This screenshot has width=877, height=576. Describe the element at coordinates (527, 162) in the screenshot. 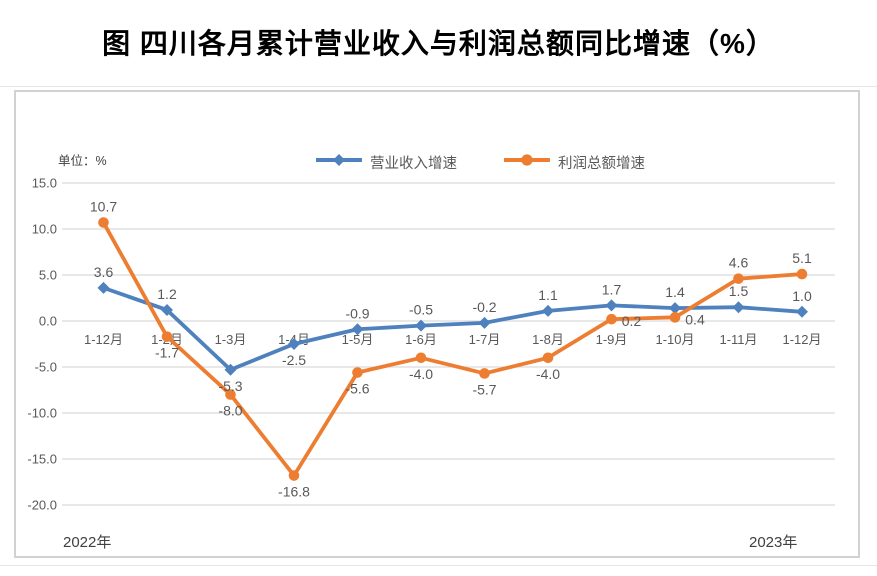

I see `profit-line-marker-icon` at that location.